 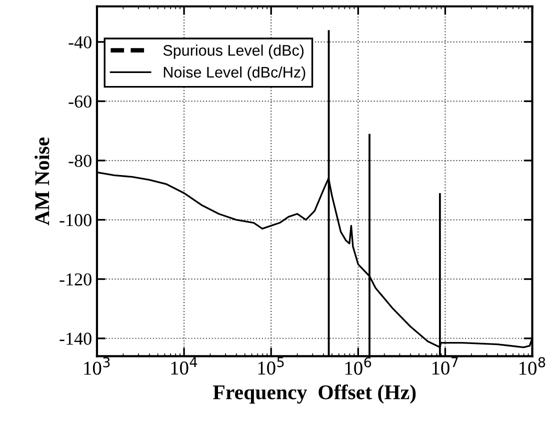 What do you see at coordinates (184, 366) in the screenshot?
I see `x-tick-label: 10$^{4}$` at bounding box center [184, 366].